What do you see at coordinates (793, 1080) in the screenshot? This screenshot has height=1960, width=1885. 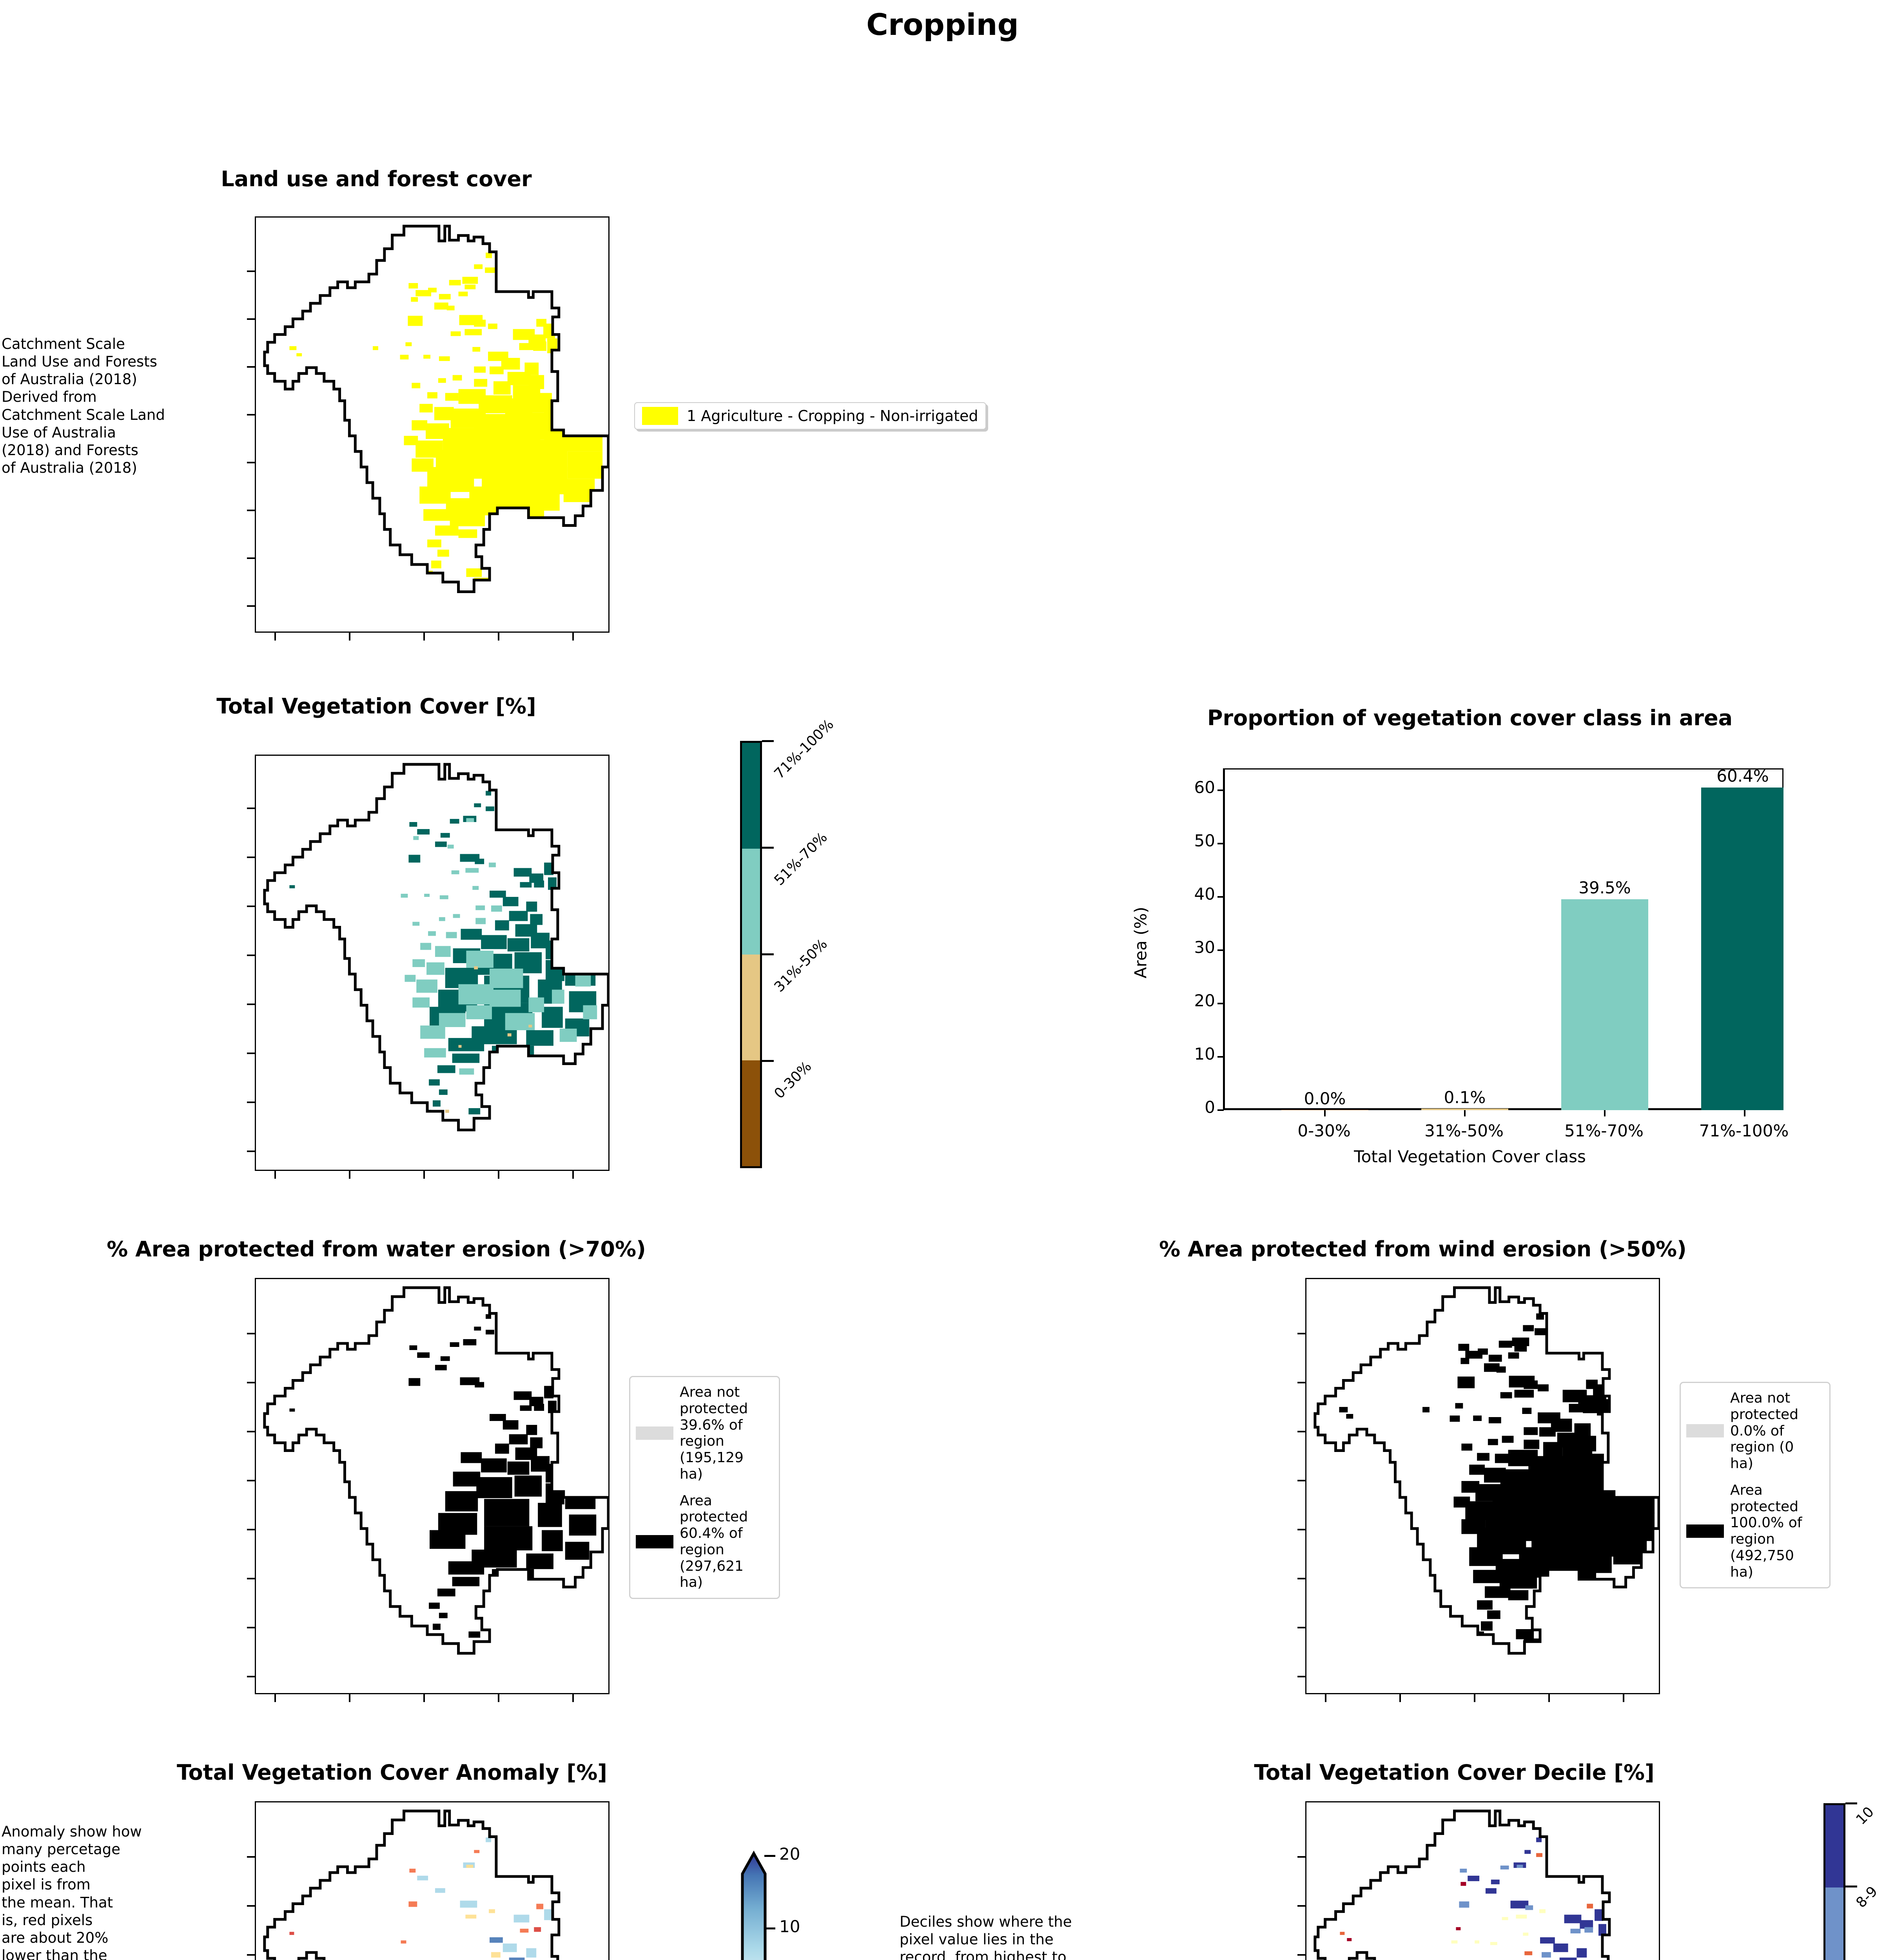 I see `vegcover-cbar-label-0-30: 0-30%` at bounding box center [793, 1080].